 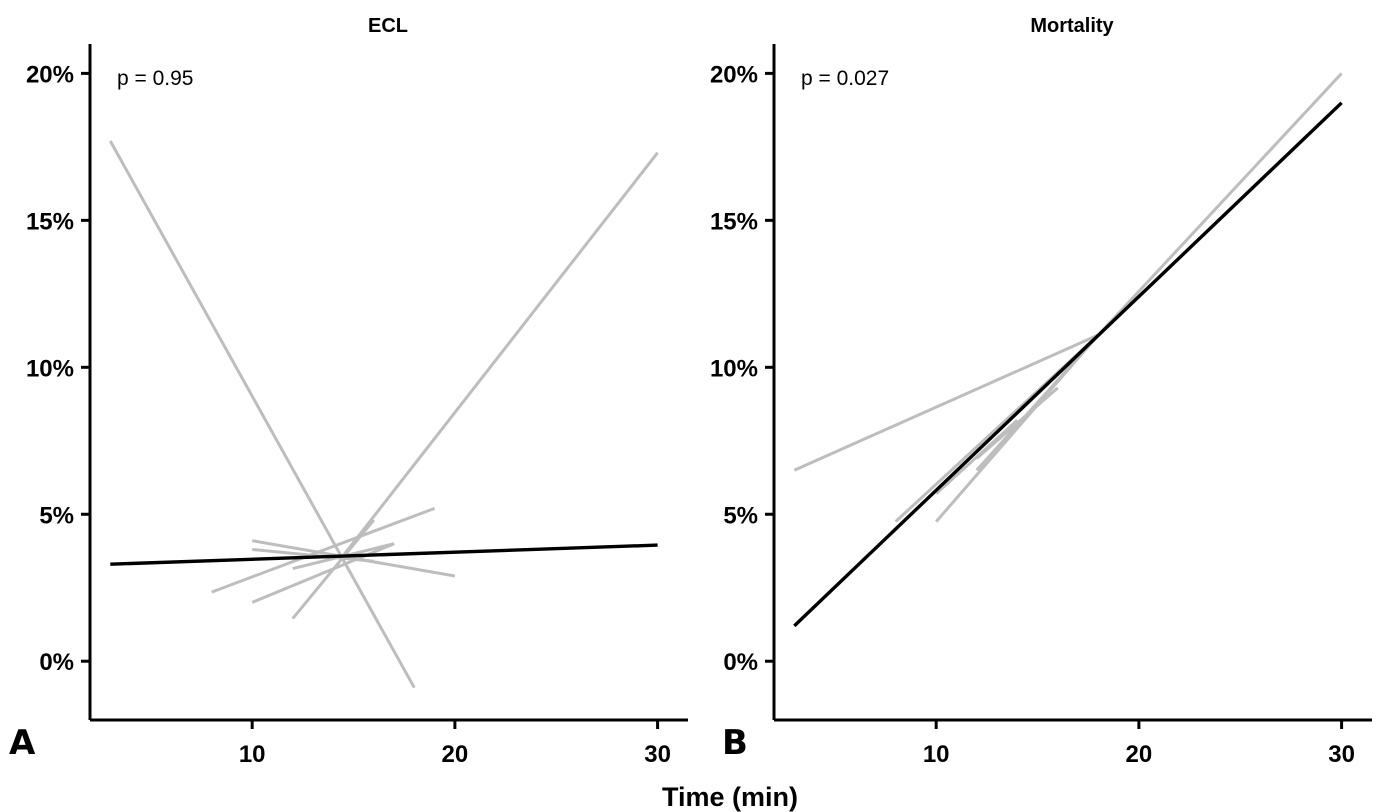 What do you see at coordinates (155, 78) in the screenshot?
I see `panel-a-p-value: p = 0.95` at bounding box center [155, 78].